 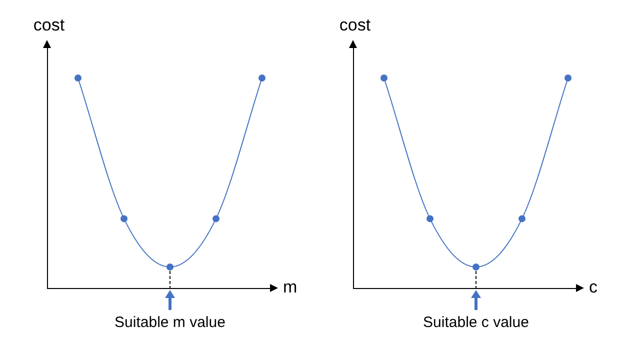 What do you see at coordinates (593, 287) in the screenshot?
I see `x-axis-title: c` at bounding box center [593, 287].